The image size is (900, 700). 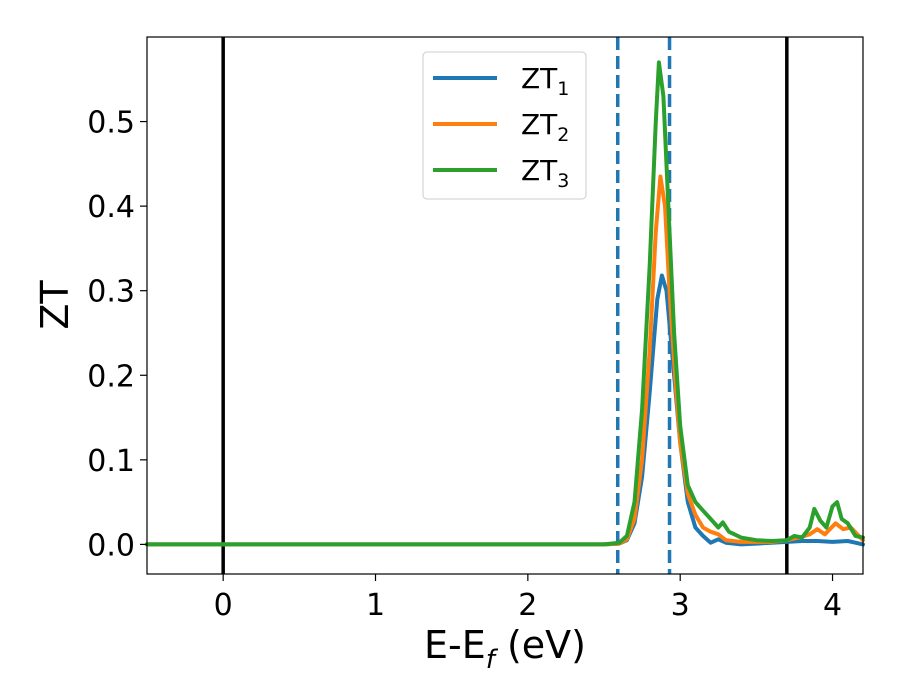 I want to click on y-tick-label: 0.3, so click(x=111, y=292).